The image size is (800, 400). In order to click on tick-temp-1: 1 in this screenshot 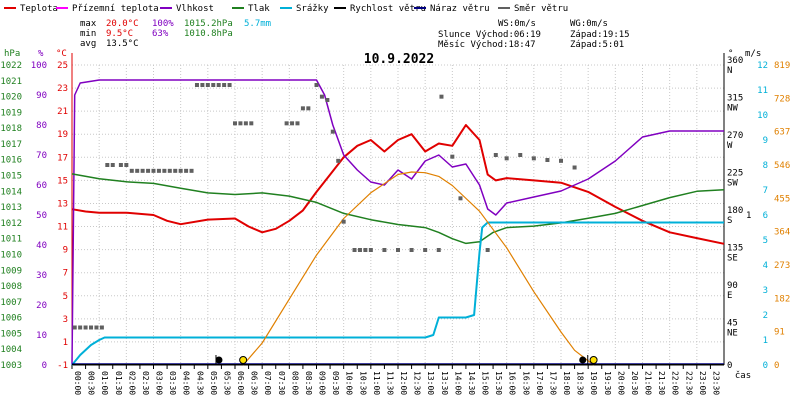, I will do `click(65, 343)`.